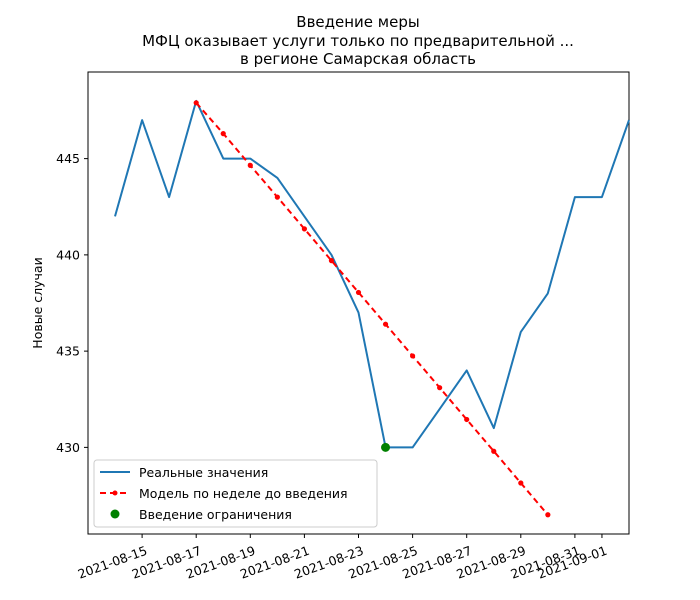 This screenshot has height=600, width=700. I want to click on y-tick-label: 440, so click(68, 254).